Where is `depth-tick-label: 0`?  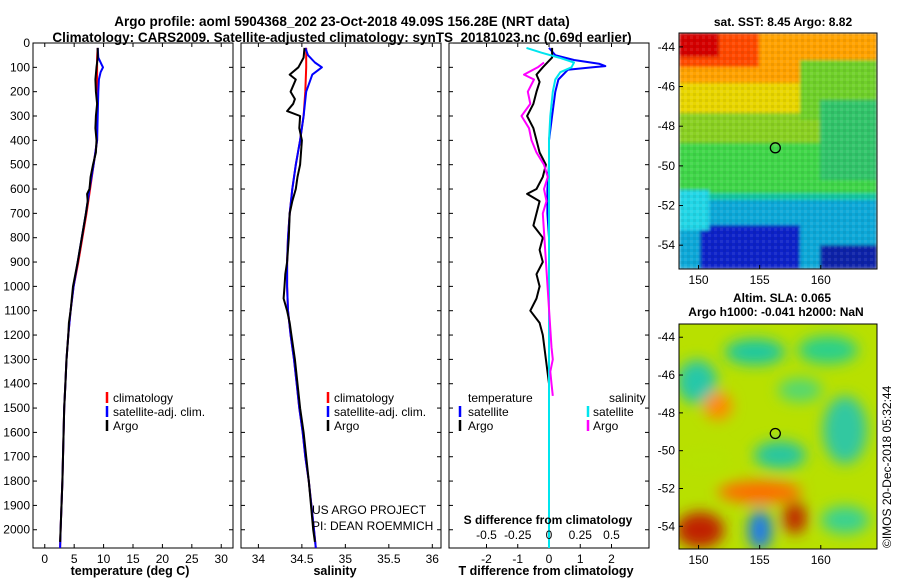 depth-tick-label: 0 is located at coordinates (26, 43).